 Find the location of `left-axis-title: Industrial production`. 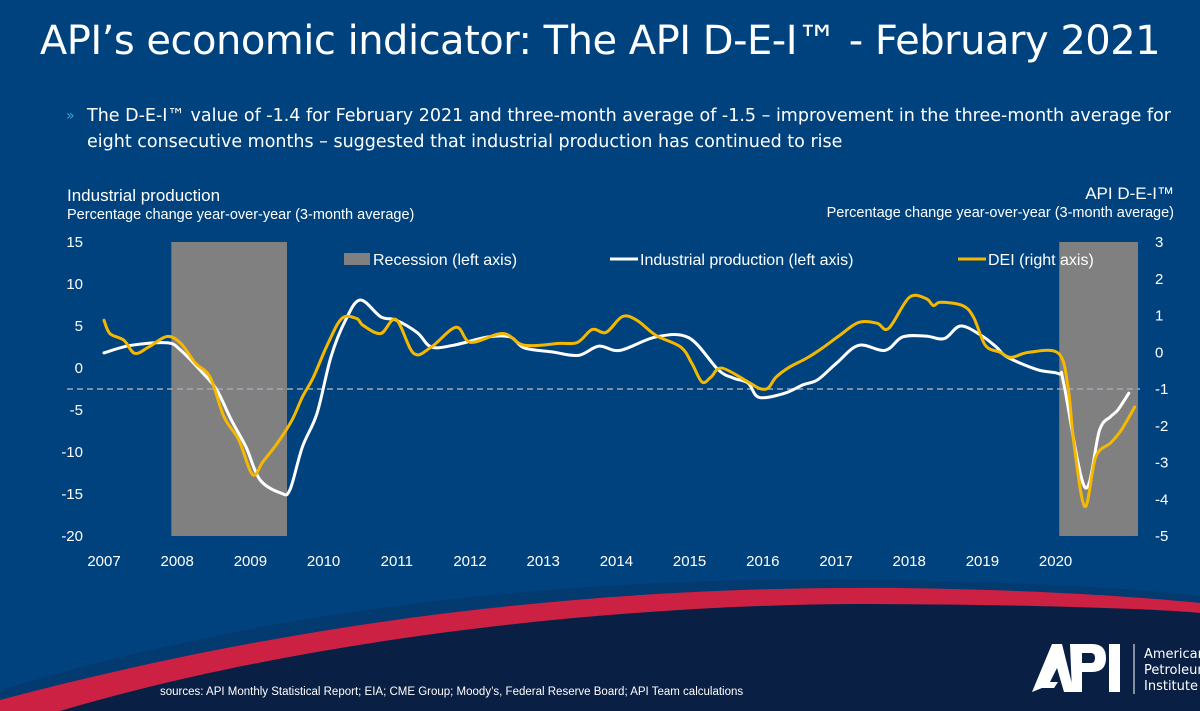

left-axis-title: Industrial production is located at coordinates (144, 195).